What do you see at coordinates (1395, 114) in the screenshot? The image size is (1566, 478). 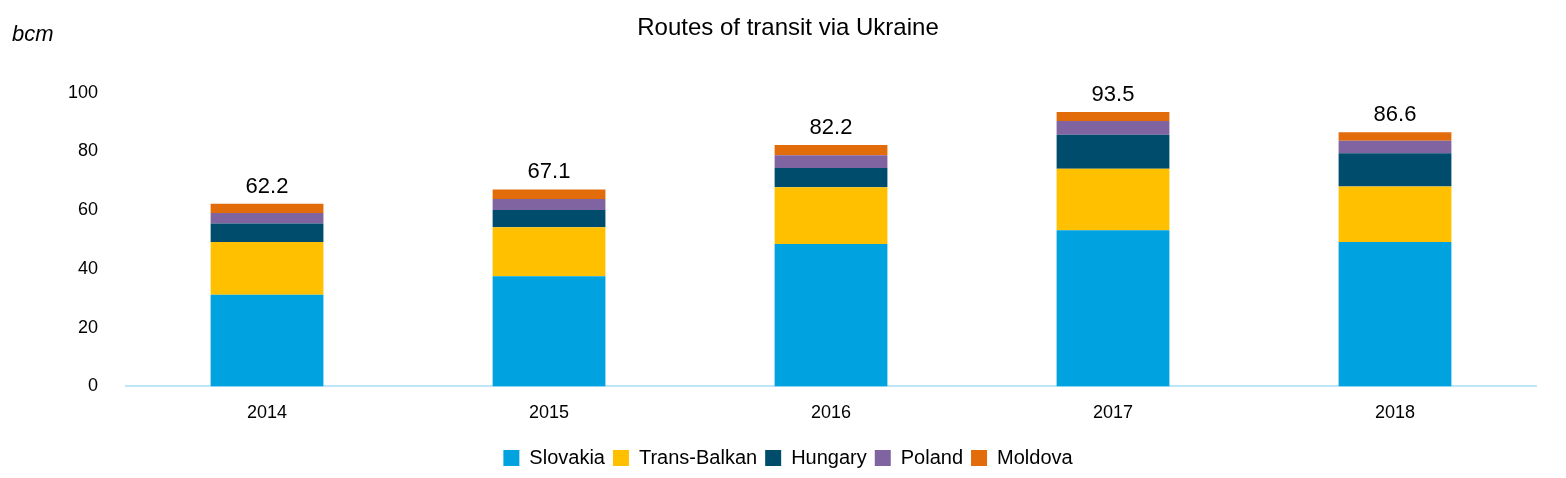 I see `total-label: 86.6` at bounding box center [1395, 114].